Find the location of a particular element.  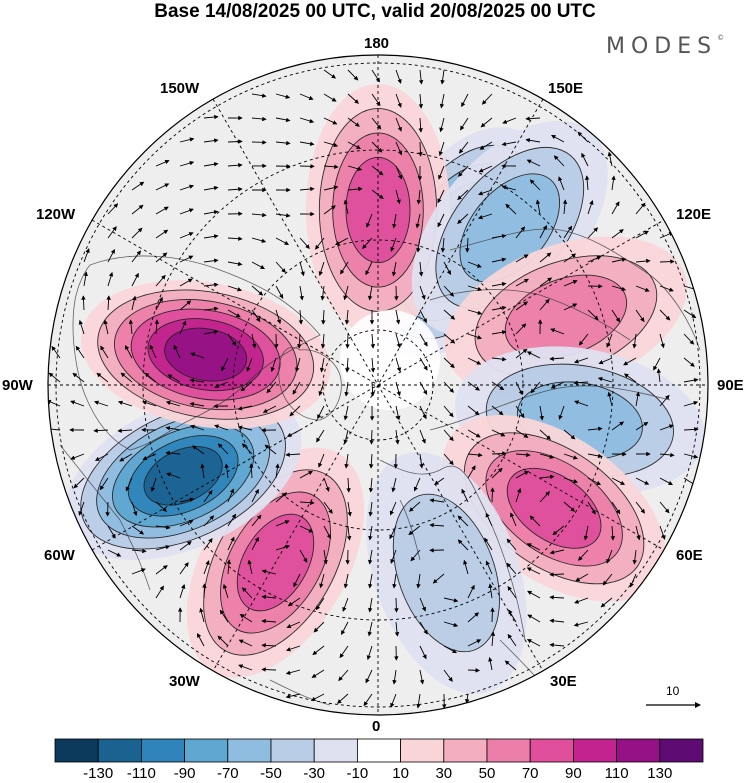

lon-label-30e: 30E is located at coordinates (563, 681).